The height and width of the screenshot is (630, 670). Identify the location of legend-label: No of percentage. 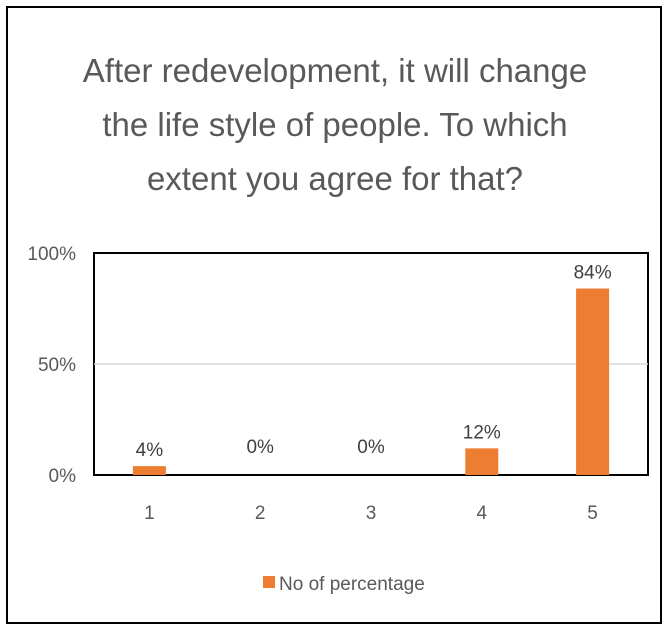
(352, 584).